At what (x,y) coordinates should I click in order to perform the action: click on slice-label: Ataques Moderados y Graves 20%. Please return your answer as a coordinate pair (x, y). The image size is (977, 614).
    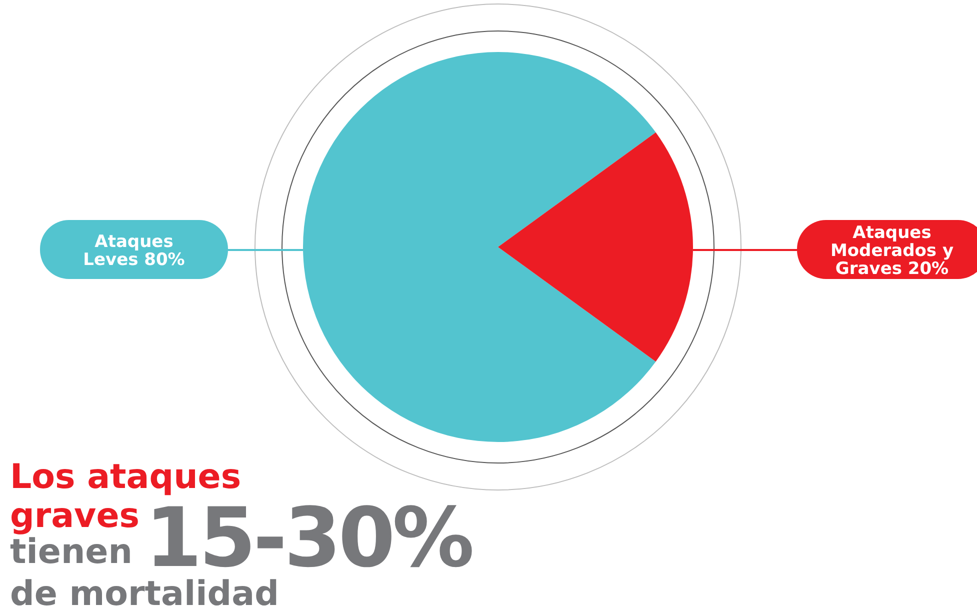
    Looking at the image, I should click on (892, 251).